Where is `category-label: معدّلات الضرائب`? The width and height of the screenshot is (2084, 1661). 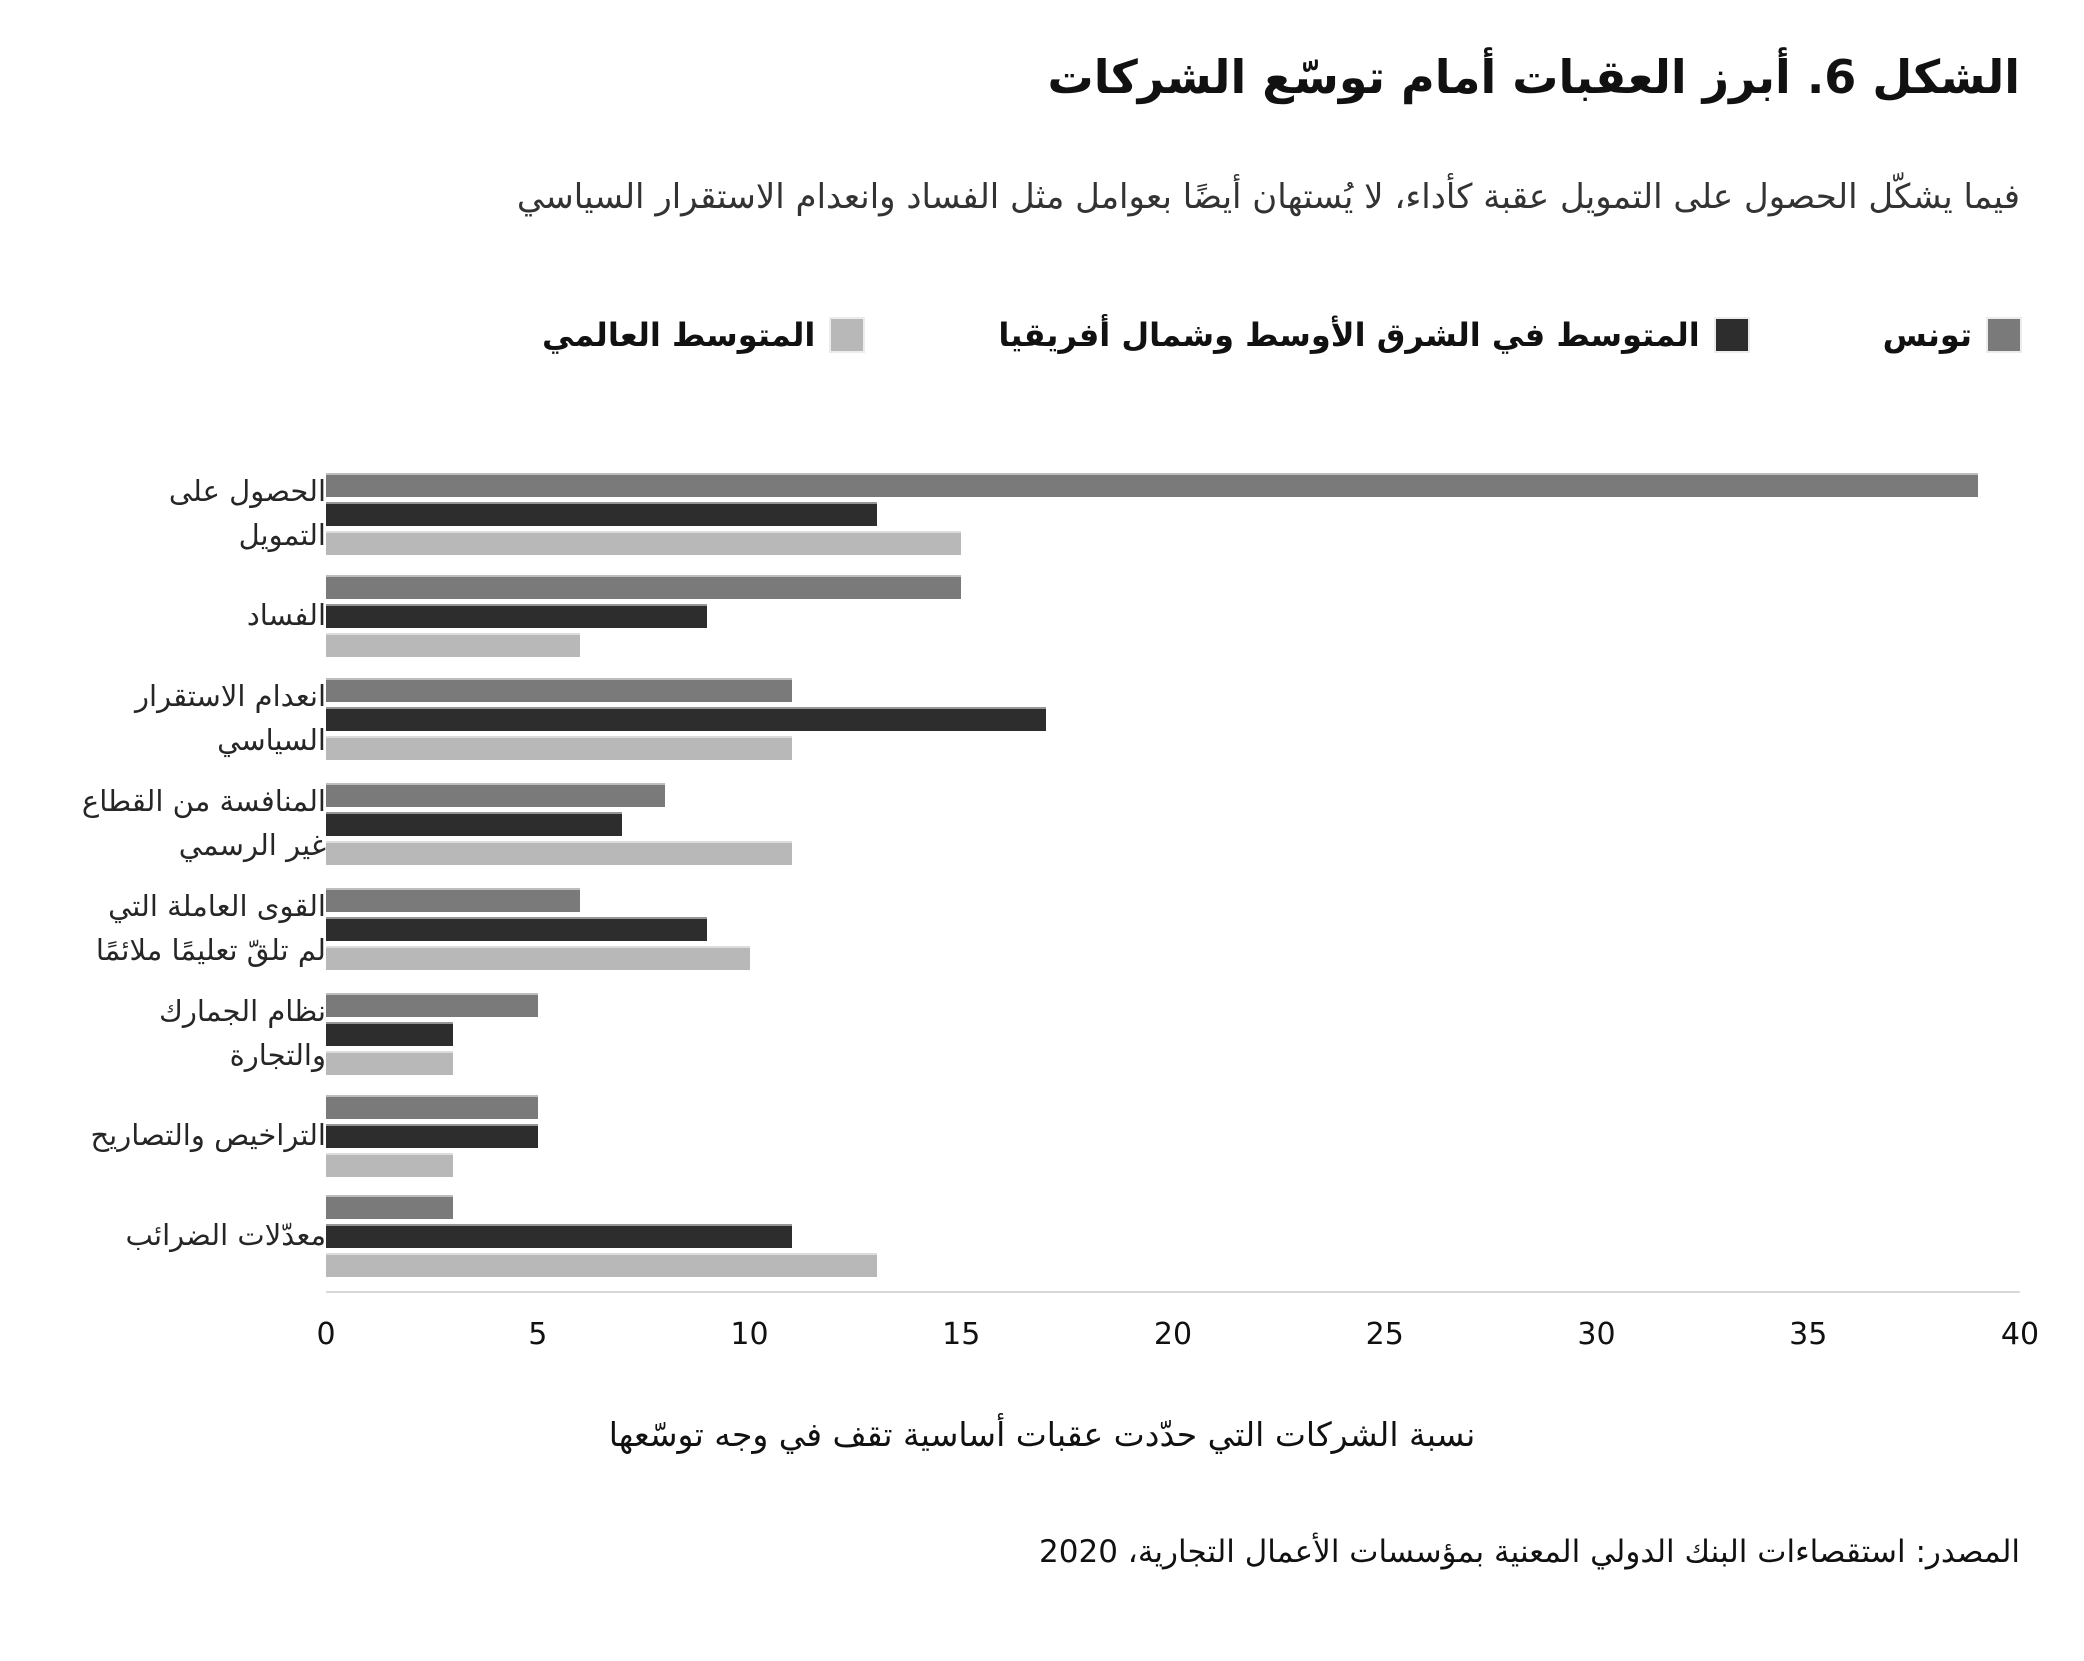 category-label: معدّلات الضرائب is located at coordinates (225, 1235).